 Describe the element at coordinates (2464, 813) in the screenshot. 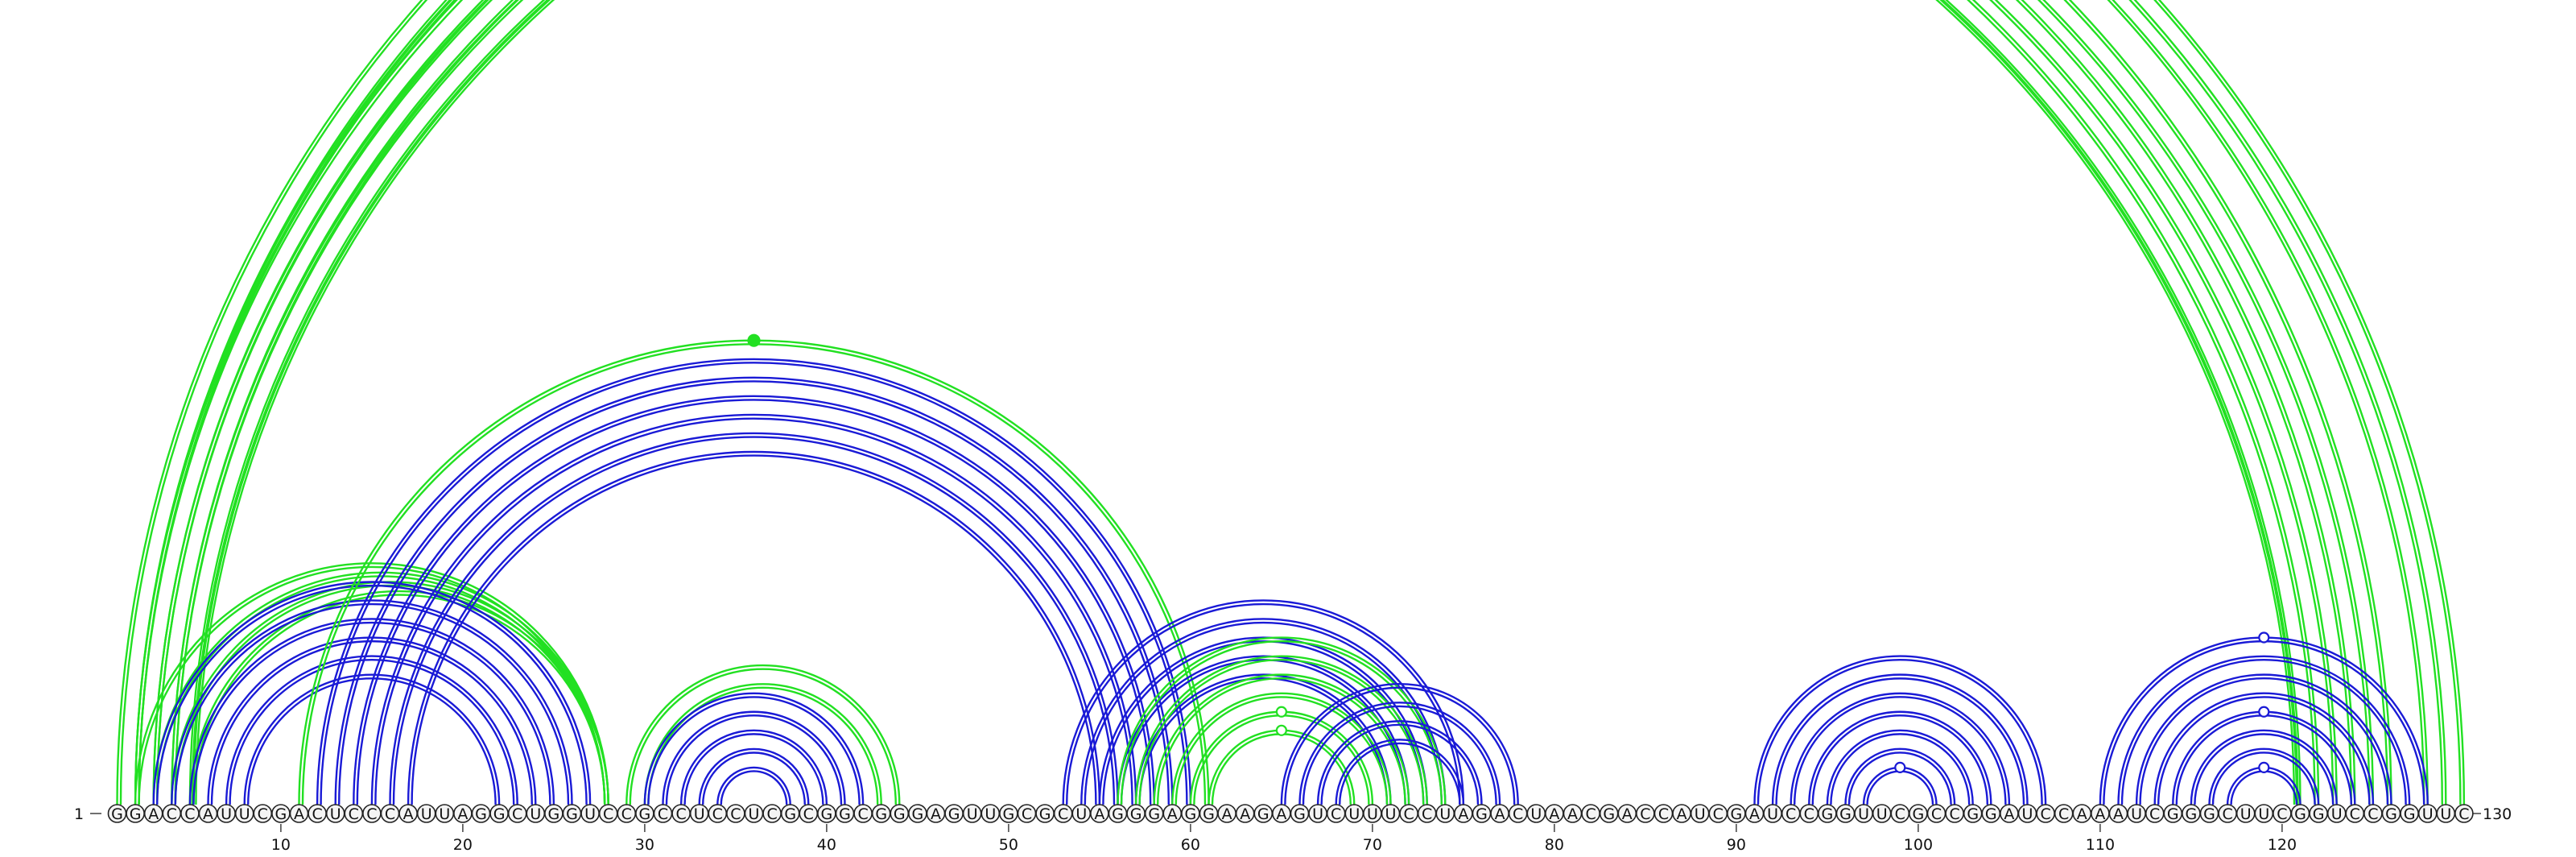

I see `nucleotide-circle` at that location.